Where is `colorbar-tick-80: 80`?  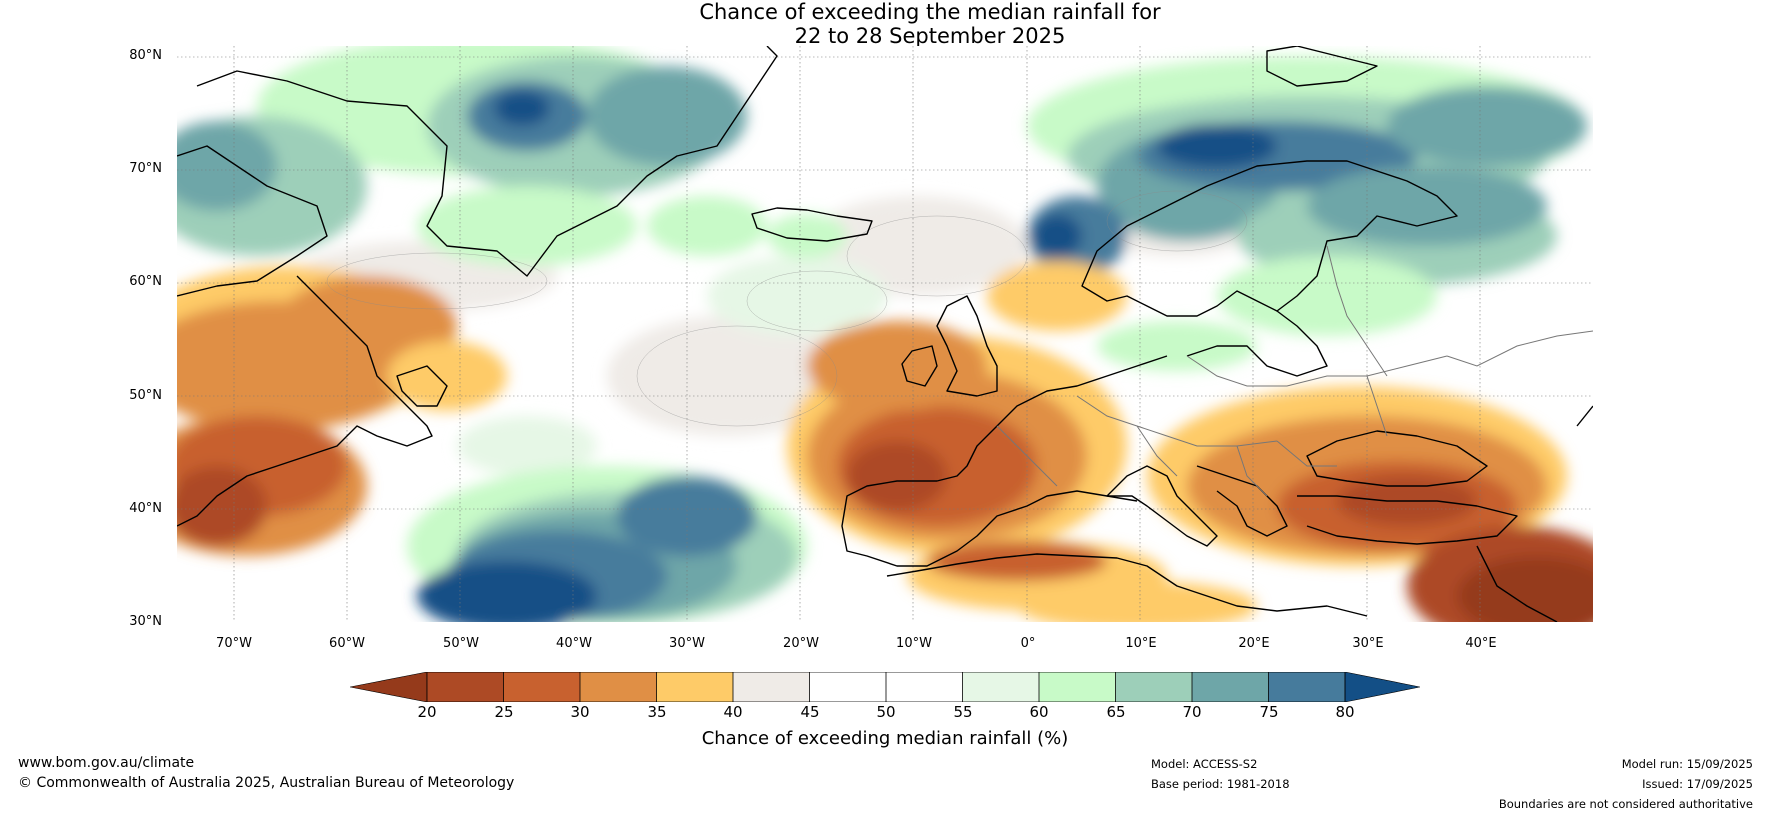 colorbar-tick-80: 80 is located at coordinates (1345, 712).